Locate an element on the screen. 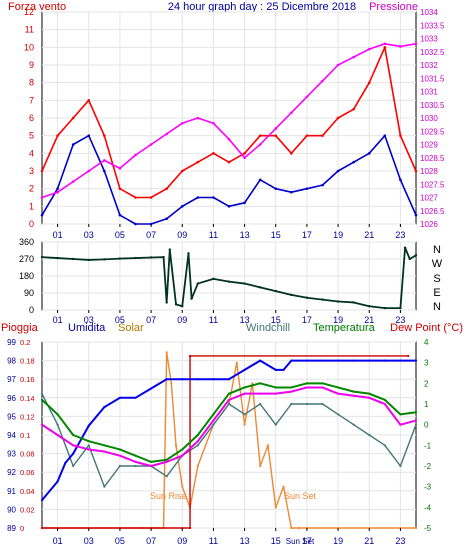  x-tick-label: 01 is located at coordinates (58, 235).